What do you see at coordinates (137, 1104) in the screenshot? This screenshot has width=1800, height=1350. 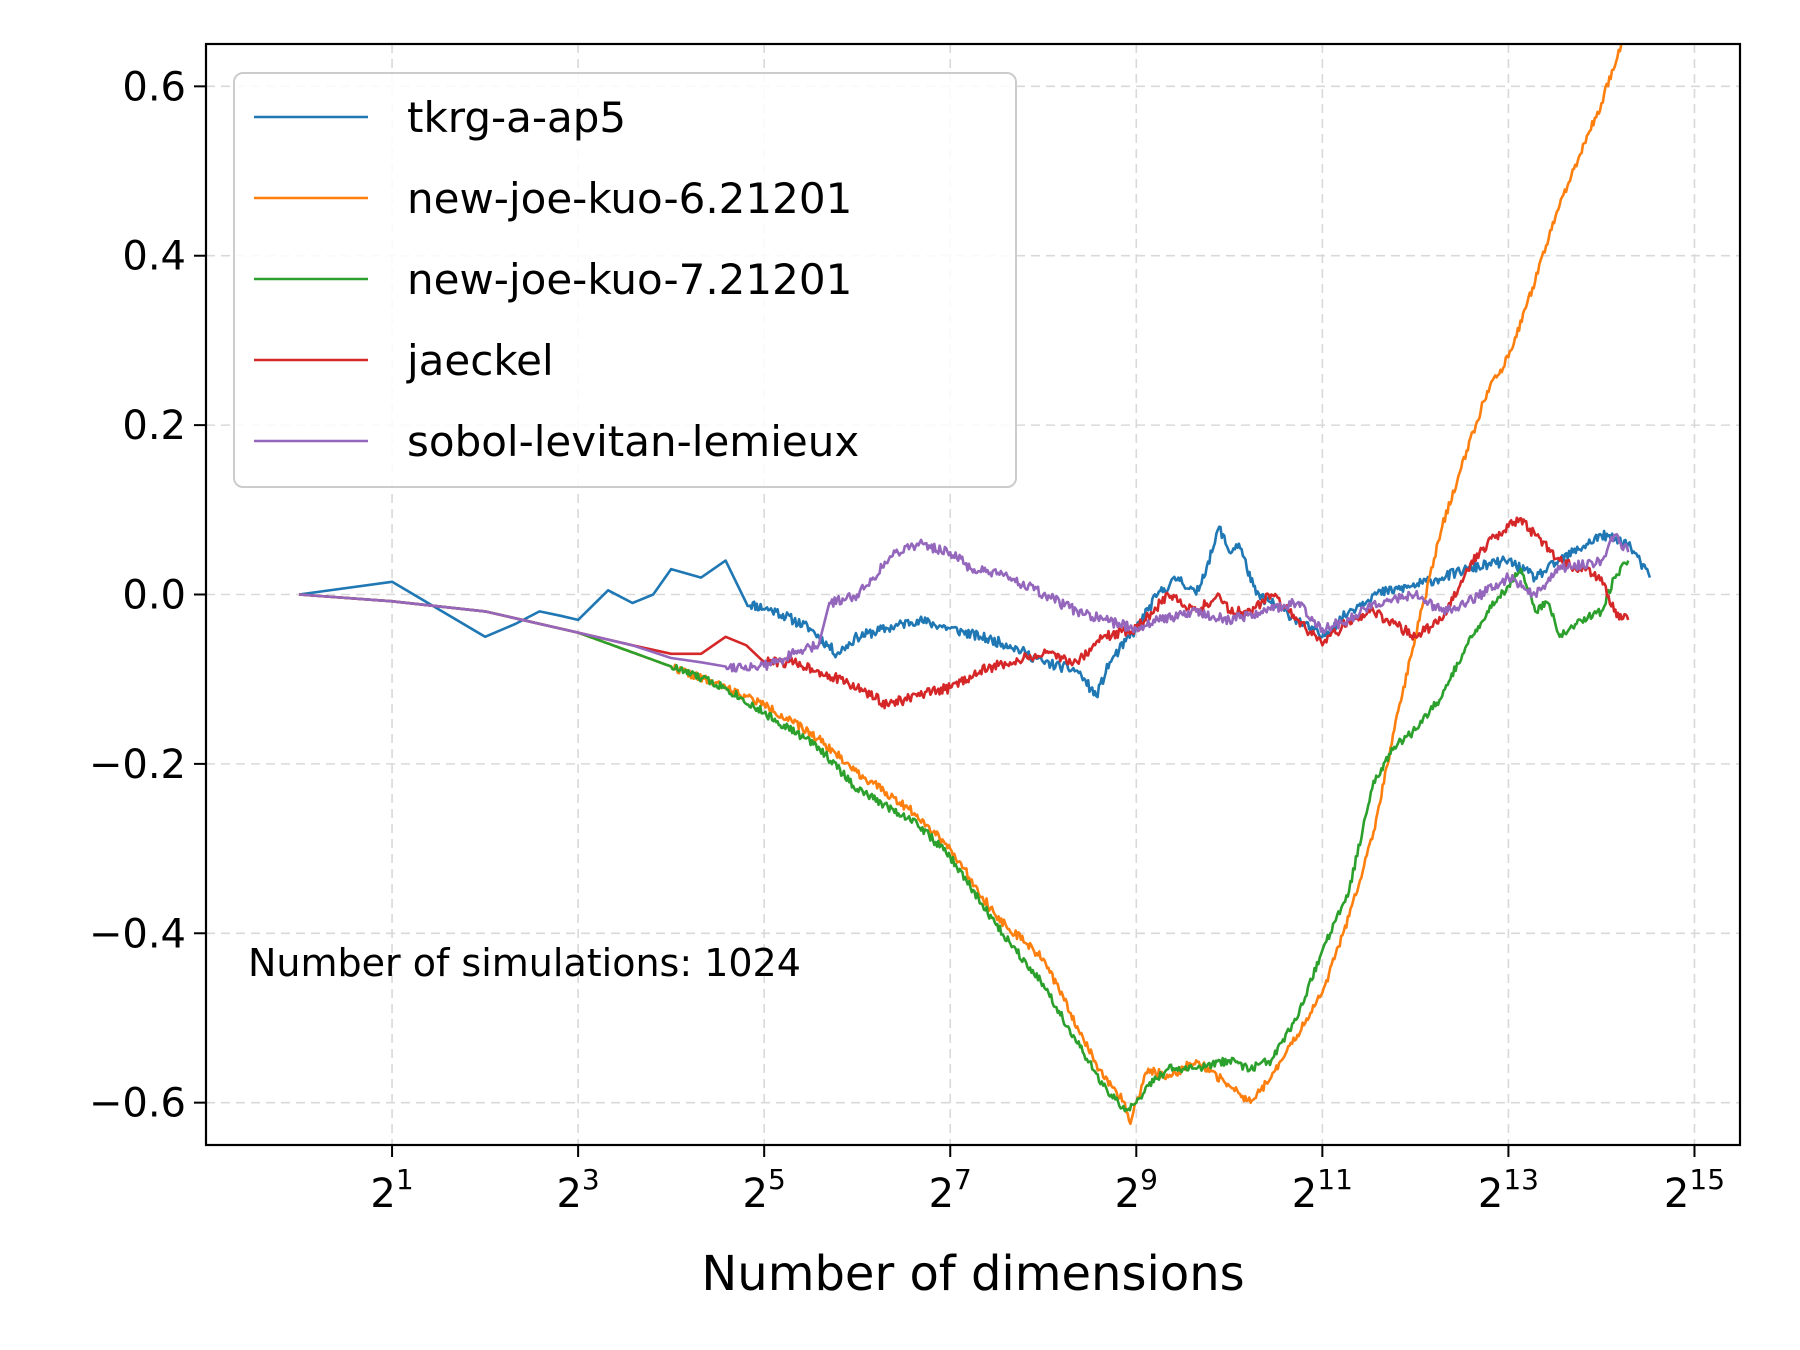 I see `y-tick-label: −0.6` at bounding box center [137, 1104].